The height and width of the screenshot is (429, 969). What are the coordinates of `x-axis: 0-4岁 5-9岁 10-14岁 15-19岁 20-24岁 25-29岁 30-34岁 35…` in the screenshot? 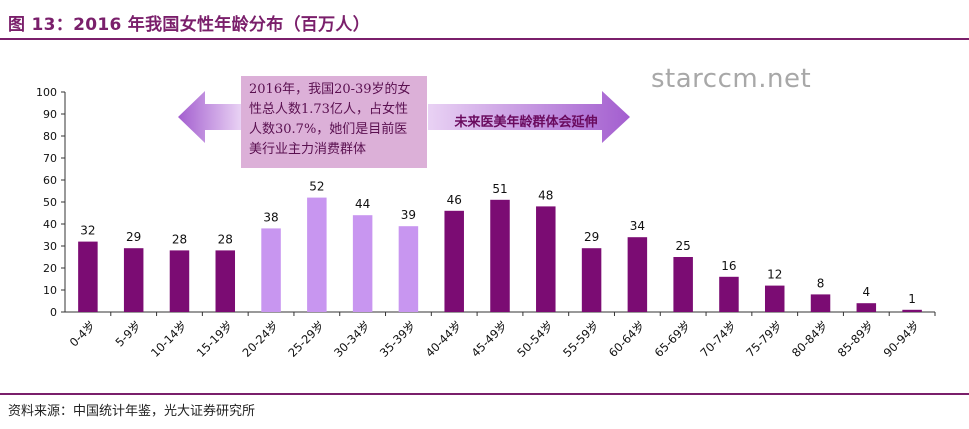 It's located at (500, 335).